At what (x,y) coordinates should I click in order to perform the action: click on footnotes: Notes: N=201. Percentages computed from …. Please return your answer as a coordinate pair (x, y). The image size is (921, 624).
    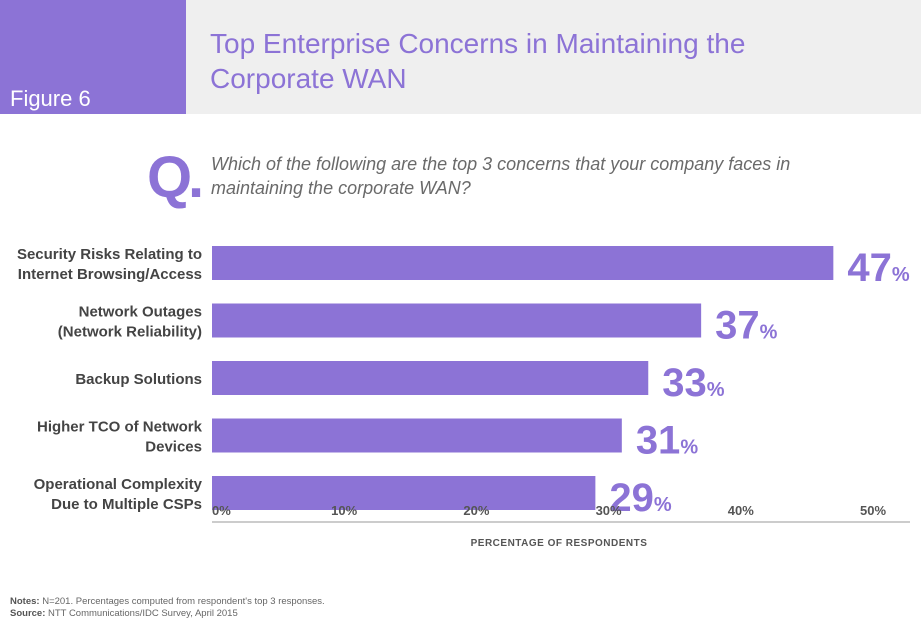
    Looking at the image, I should click on (167, 608).